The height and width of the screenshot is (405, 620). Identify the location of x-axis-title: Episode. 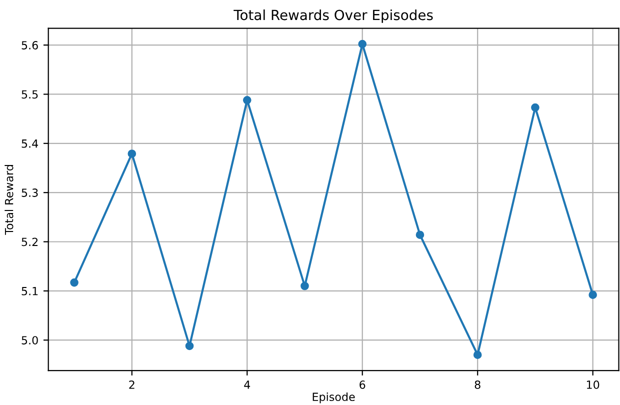
(333, 398).